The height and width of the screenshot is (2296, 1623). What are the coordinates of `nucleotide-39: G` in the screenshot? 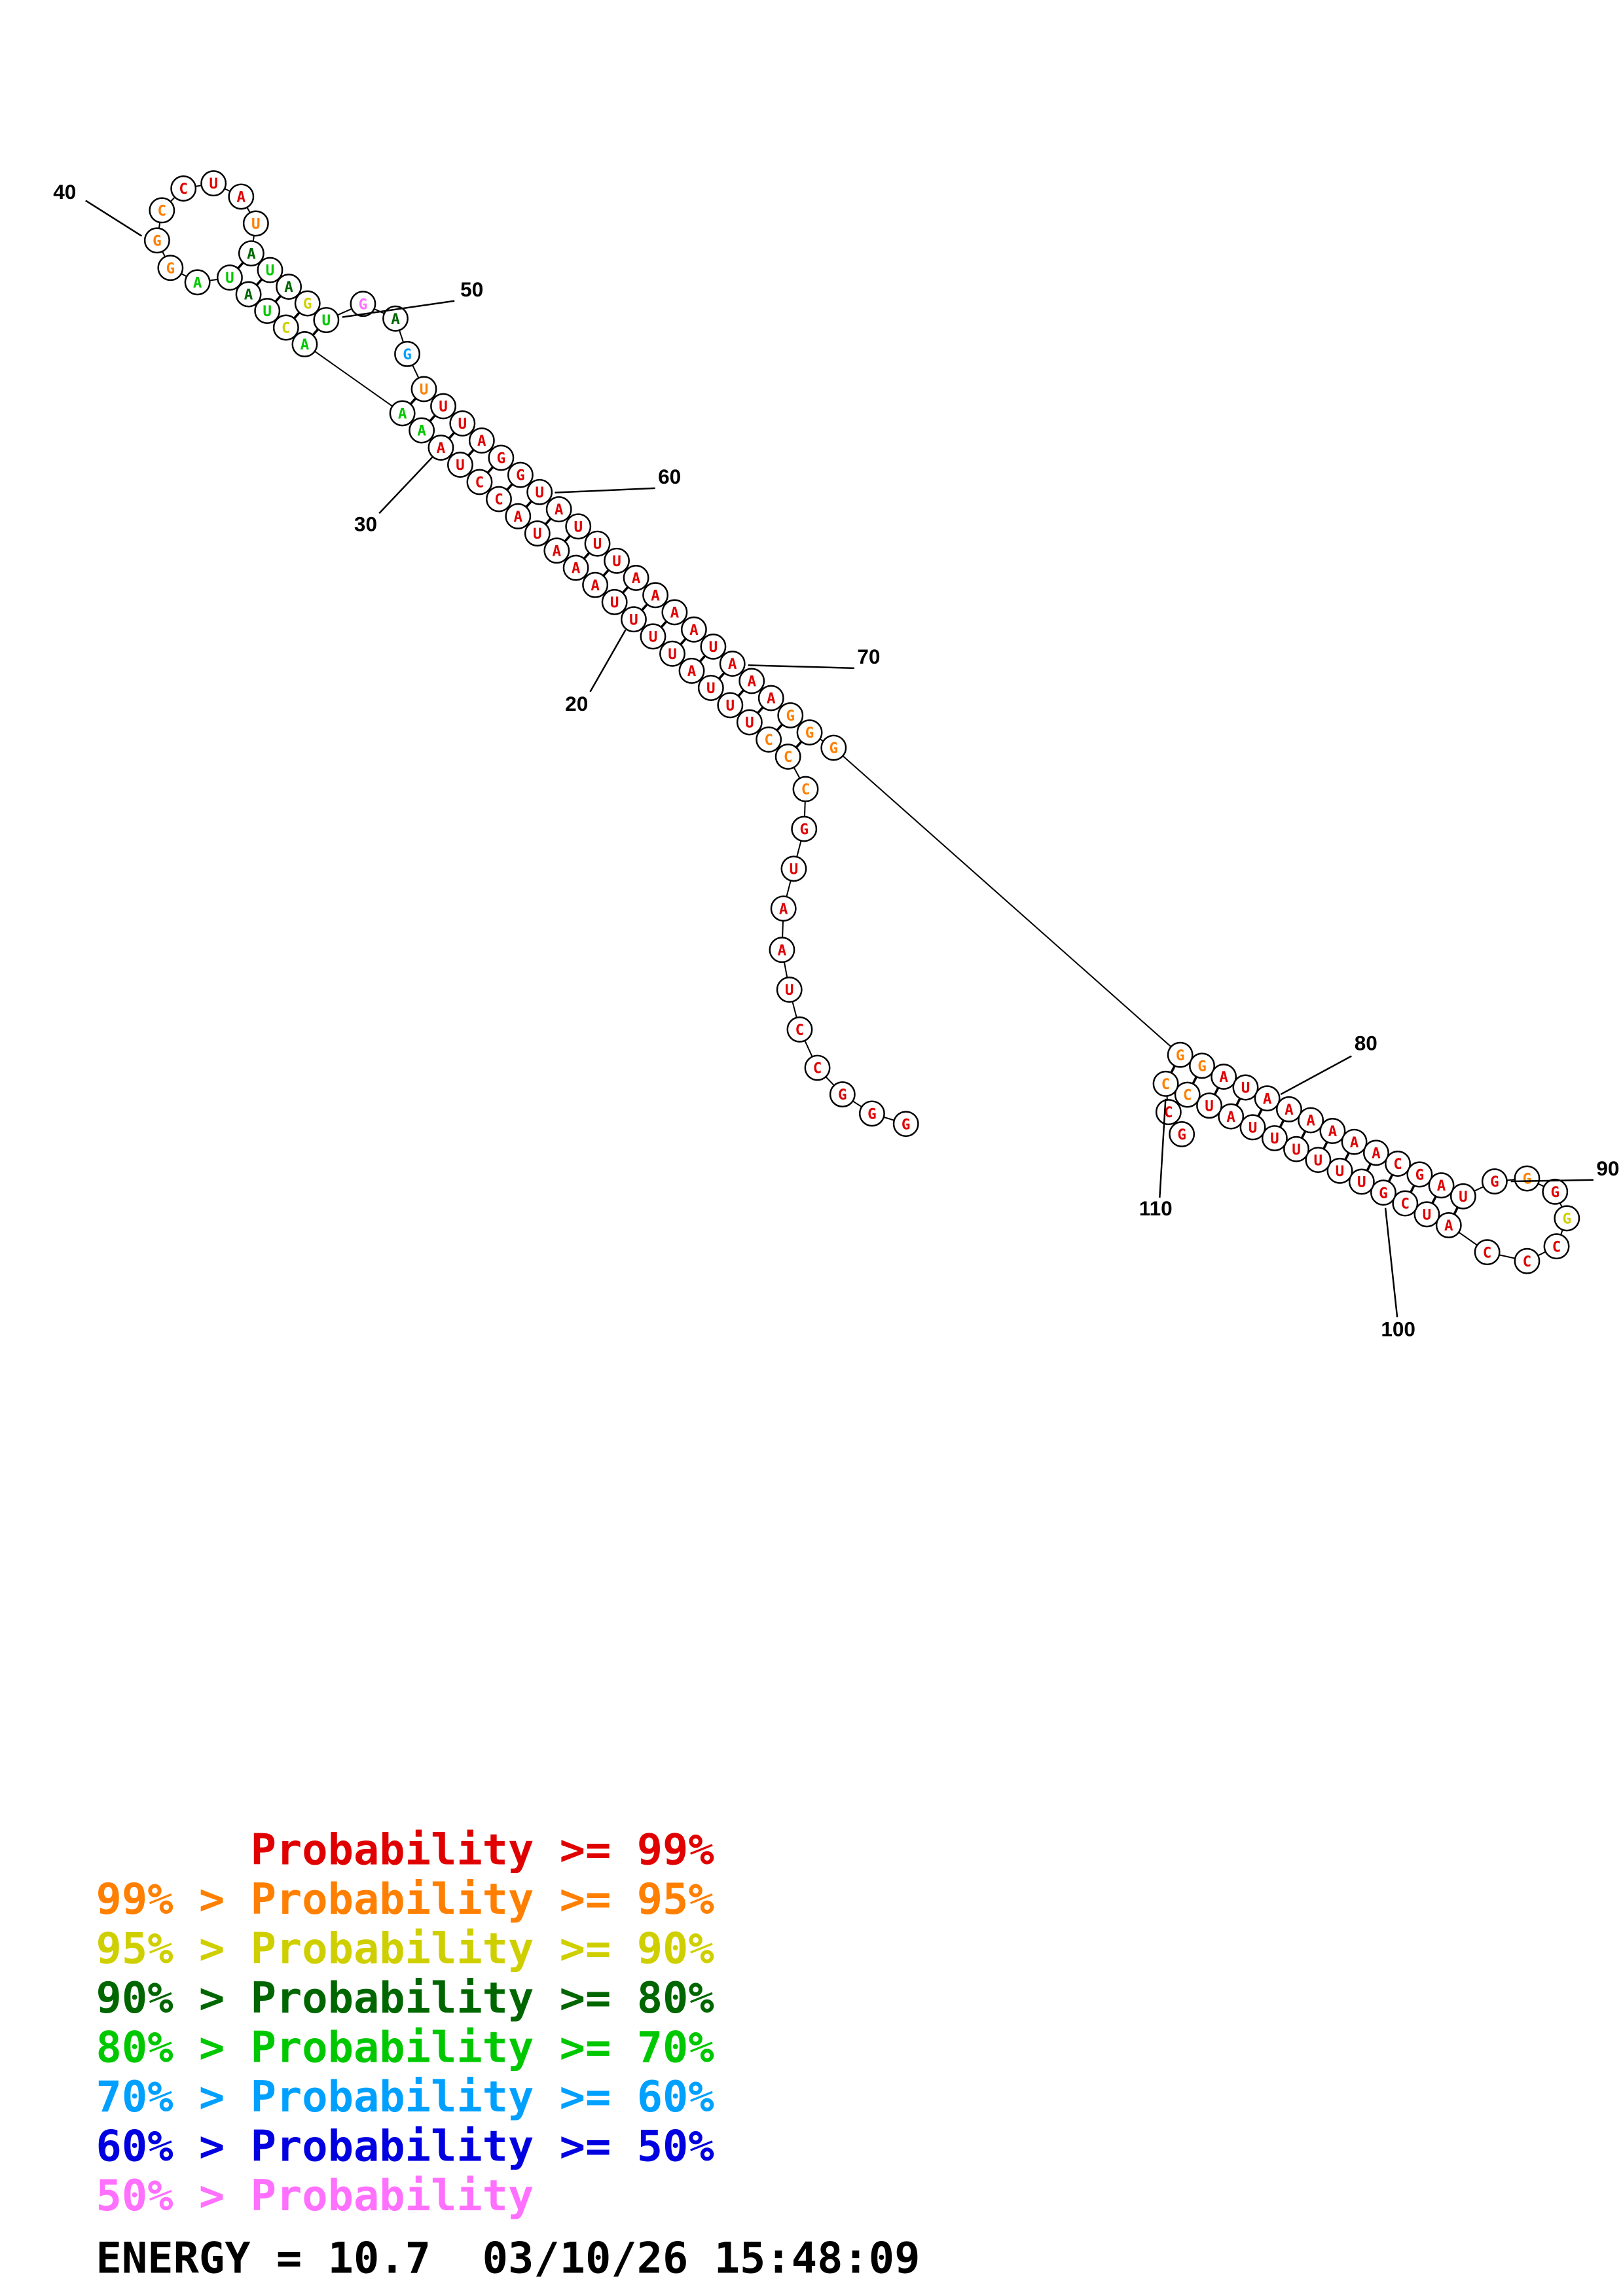 It's located at (170, 268).